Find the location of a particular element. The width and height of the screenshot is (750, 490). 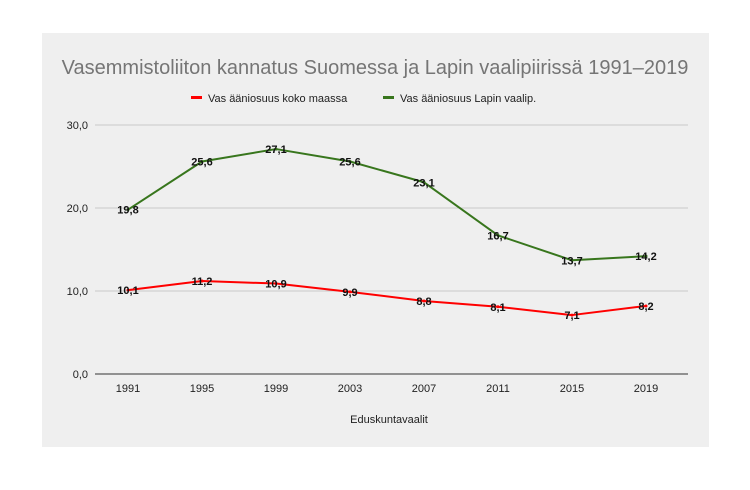

data-label: 8,2 is located at coordinates (645, 307).